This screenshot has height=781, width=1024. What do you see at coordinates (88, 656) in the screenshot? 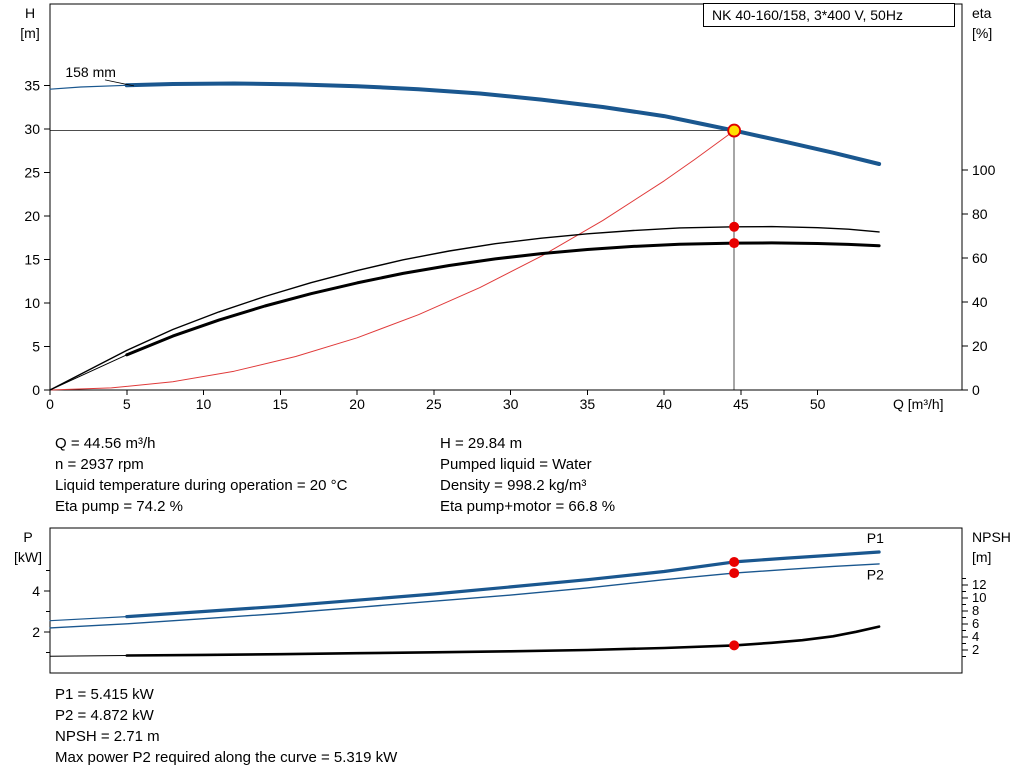
I see `npsh-curve-lead` at bounding box center [88, 656].